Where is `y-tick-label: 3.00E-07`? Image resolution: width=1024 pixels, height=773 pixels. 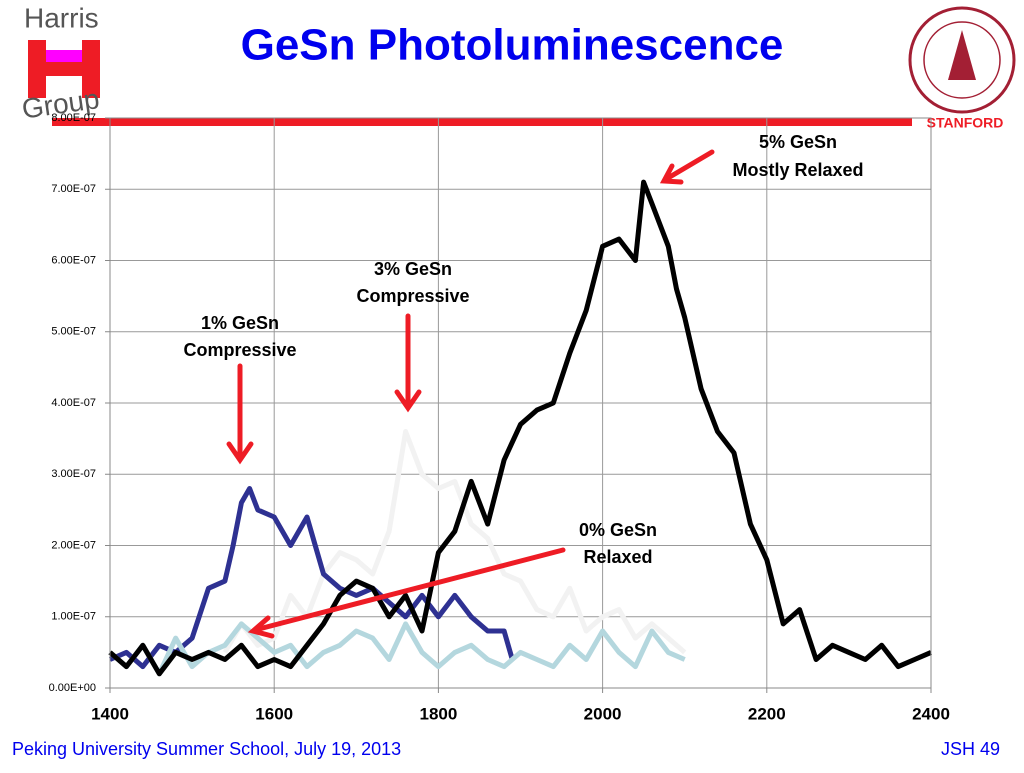 y-tick-label: 3.00E-07 is located at coordinates (73, 474).